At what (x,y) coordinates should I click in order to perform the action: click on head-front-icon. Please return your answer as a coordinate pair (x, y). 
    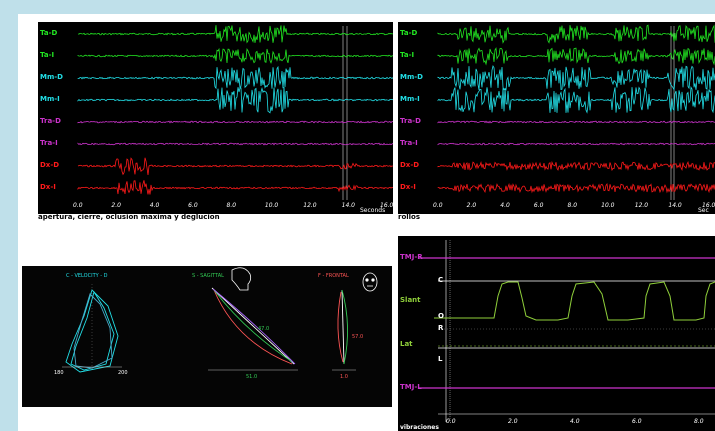
    Looking at the image, I should click on (370, 282).